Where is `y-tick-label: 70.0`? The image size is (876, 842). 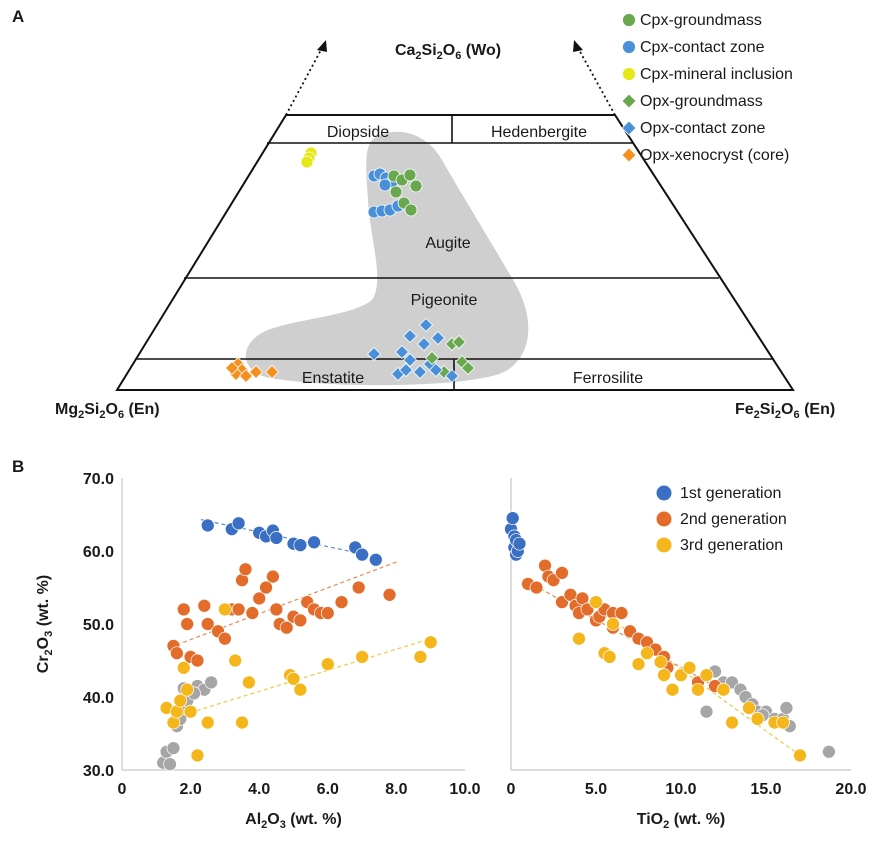
y-tick-label: 70.0 is located at coordinates (98, 479).